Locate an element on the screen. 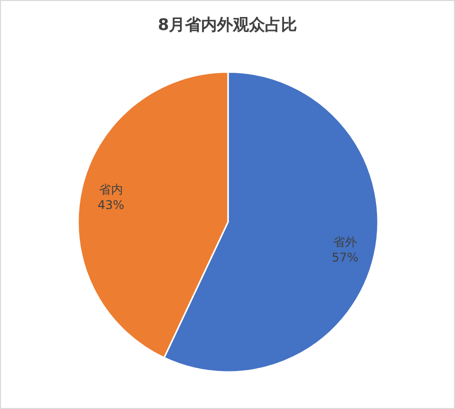 The width and height of the screenshot is (455, 409). data-label: 57% is located at coordinates (345, 257).